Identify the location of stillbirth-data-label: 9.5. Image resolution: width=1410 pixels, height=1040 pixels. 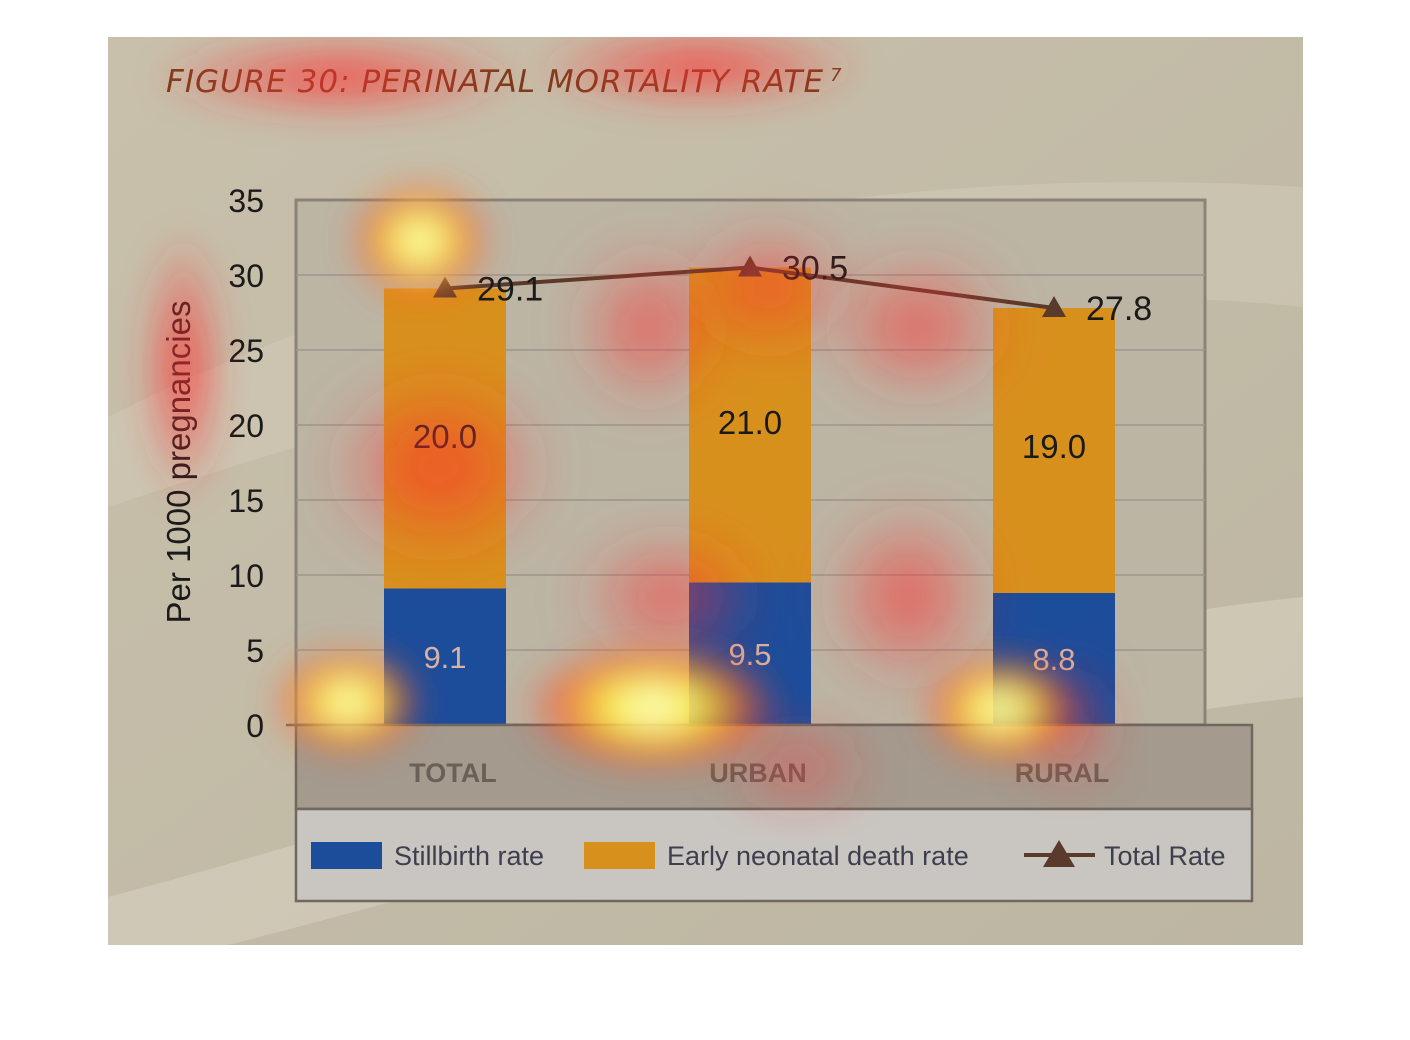
(749, 654).